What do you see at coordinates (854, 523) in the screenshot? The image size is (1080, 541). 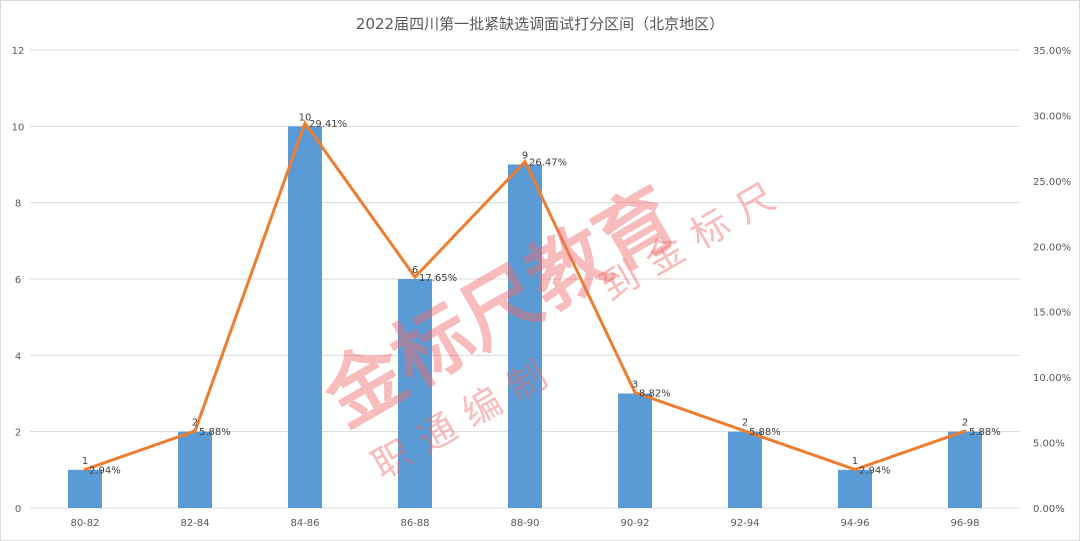 I see `x-axis-tick-label: 94-96` at bounding box center [854, 523].